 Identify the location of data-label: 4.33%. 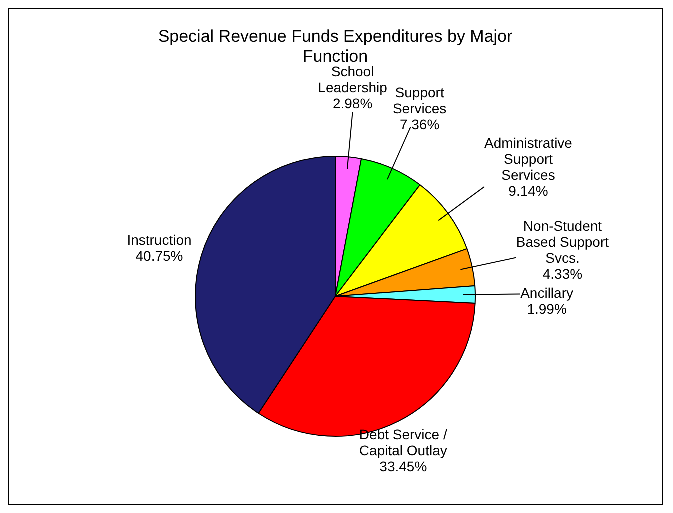
(562, 274).